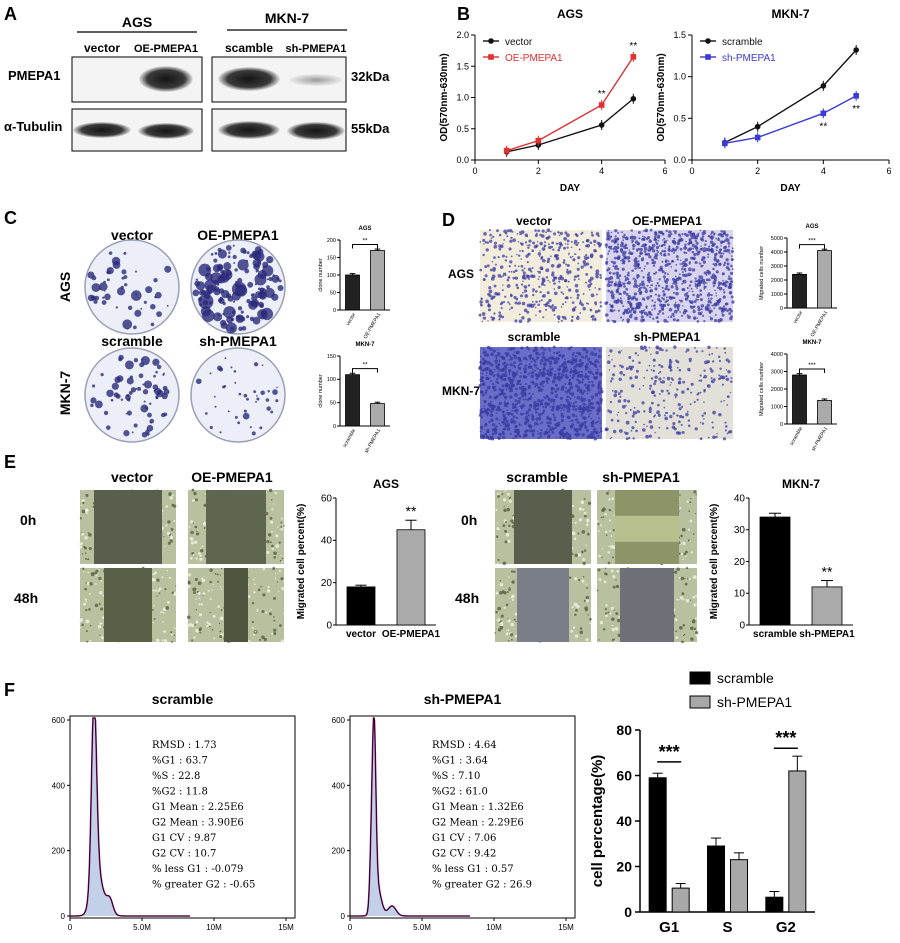 This screenshot has height=943, width=900. What do you see at coordinates (411, 634) in the screenshot?
I see `category-label: OE-PMEPA1` at bounding box center [411, 634].